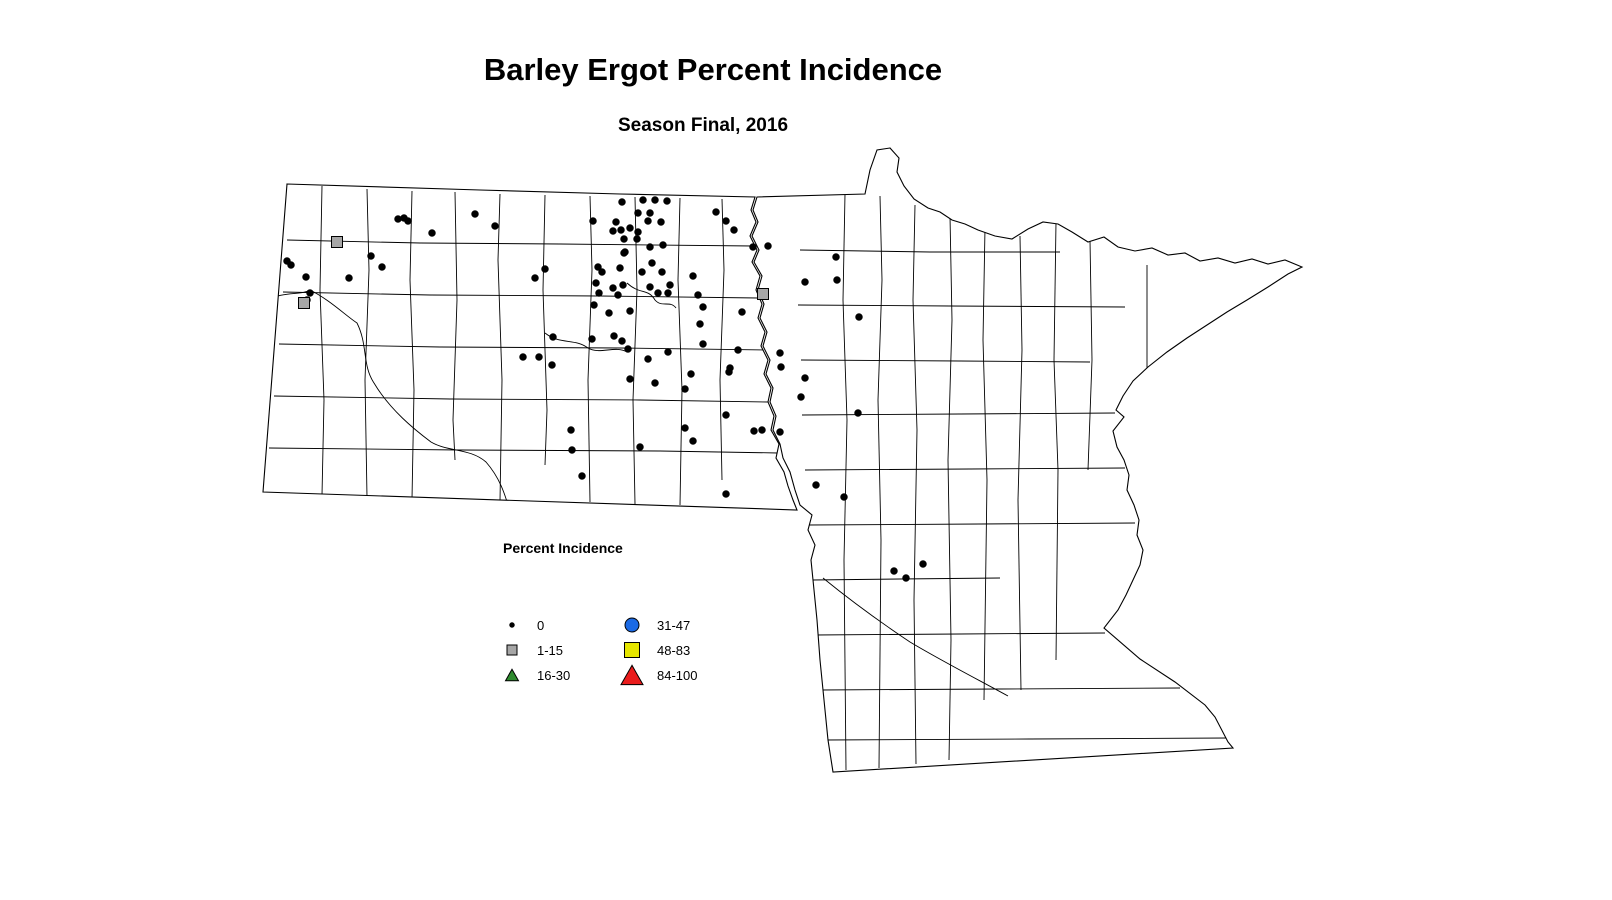 Image resolution: width=1612 pixels, height=900 pixels. I want to click on dot-legend-icon, so click(512, 625).